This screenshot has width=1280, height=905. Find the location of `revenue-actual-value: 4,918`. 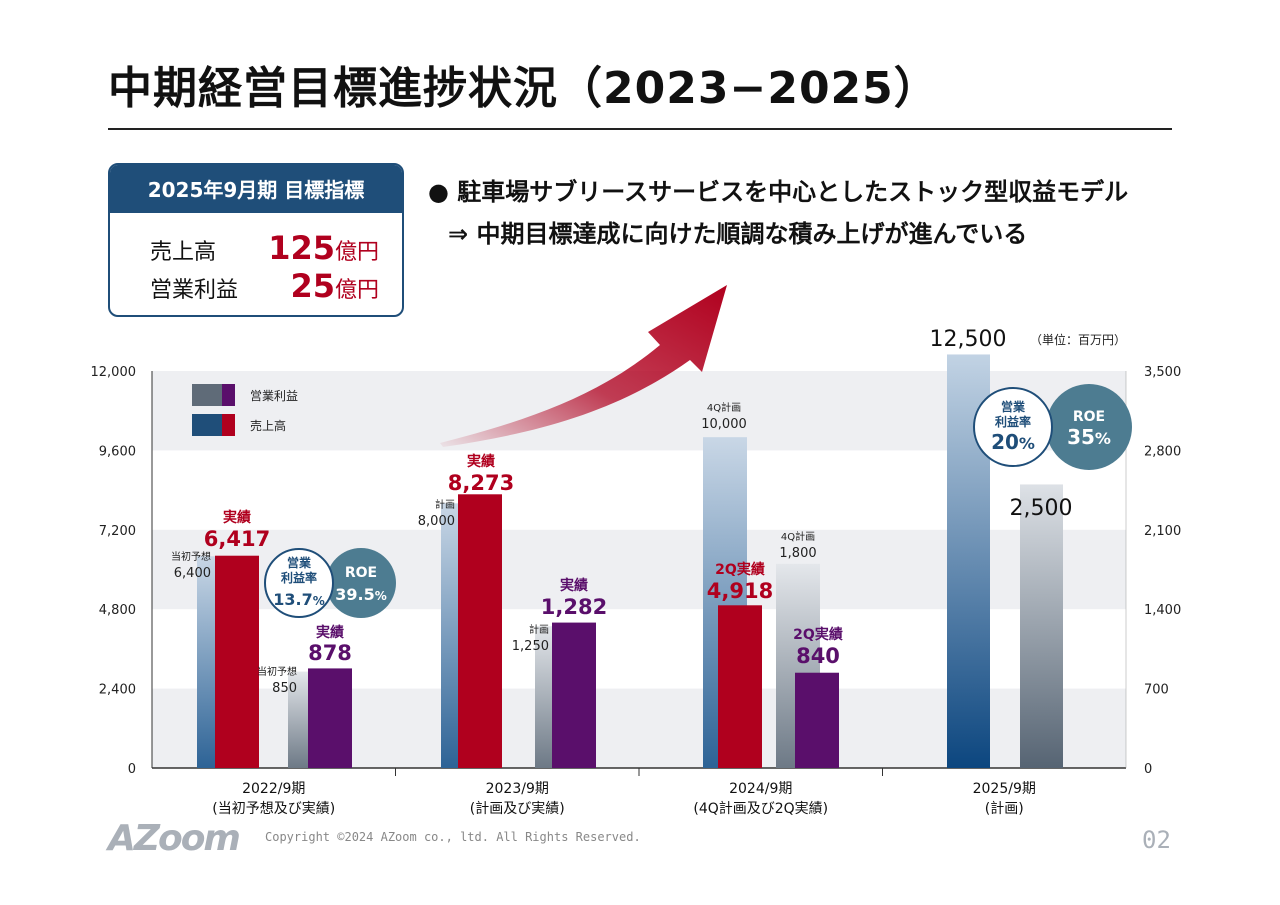

revenue-actual-value: 4,918 is located at coordinates (740, 591).